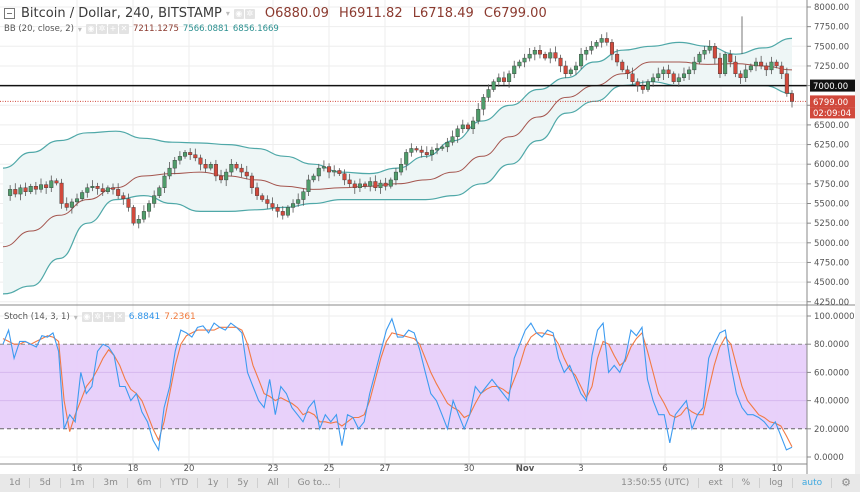 The image size is (860, 492). Describe the element at coordinates (45, 483) in the screenshot. I see `range-5d: 5d` at that location.